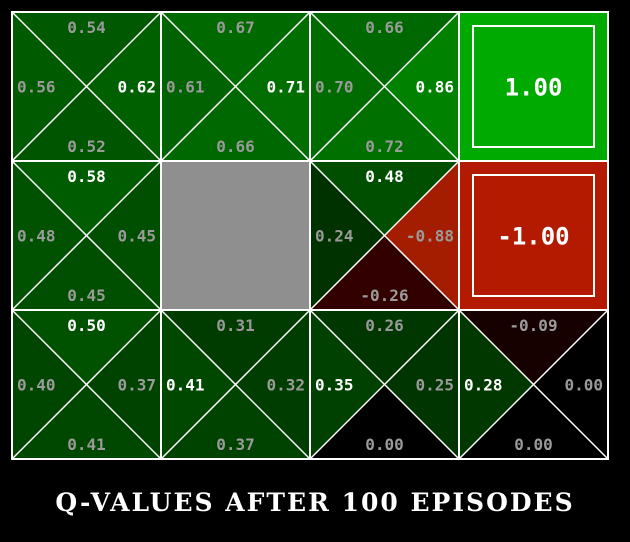  What do you see at coordinates (430, 236) in the screenshot?
I see `q-value-east: -0.88` at bounding box center [430, 236].